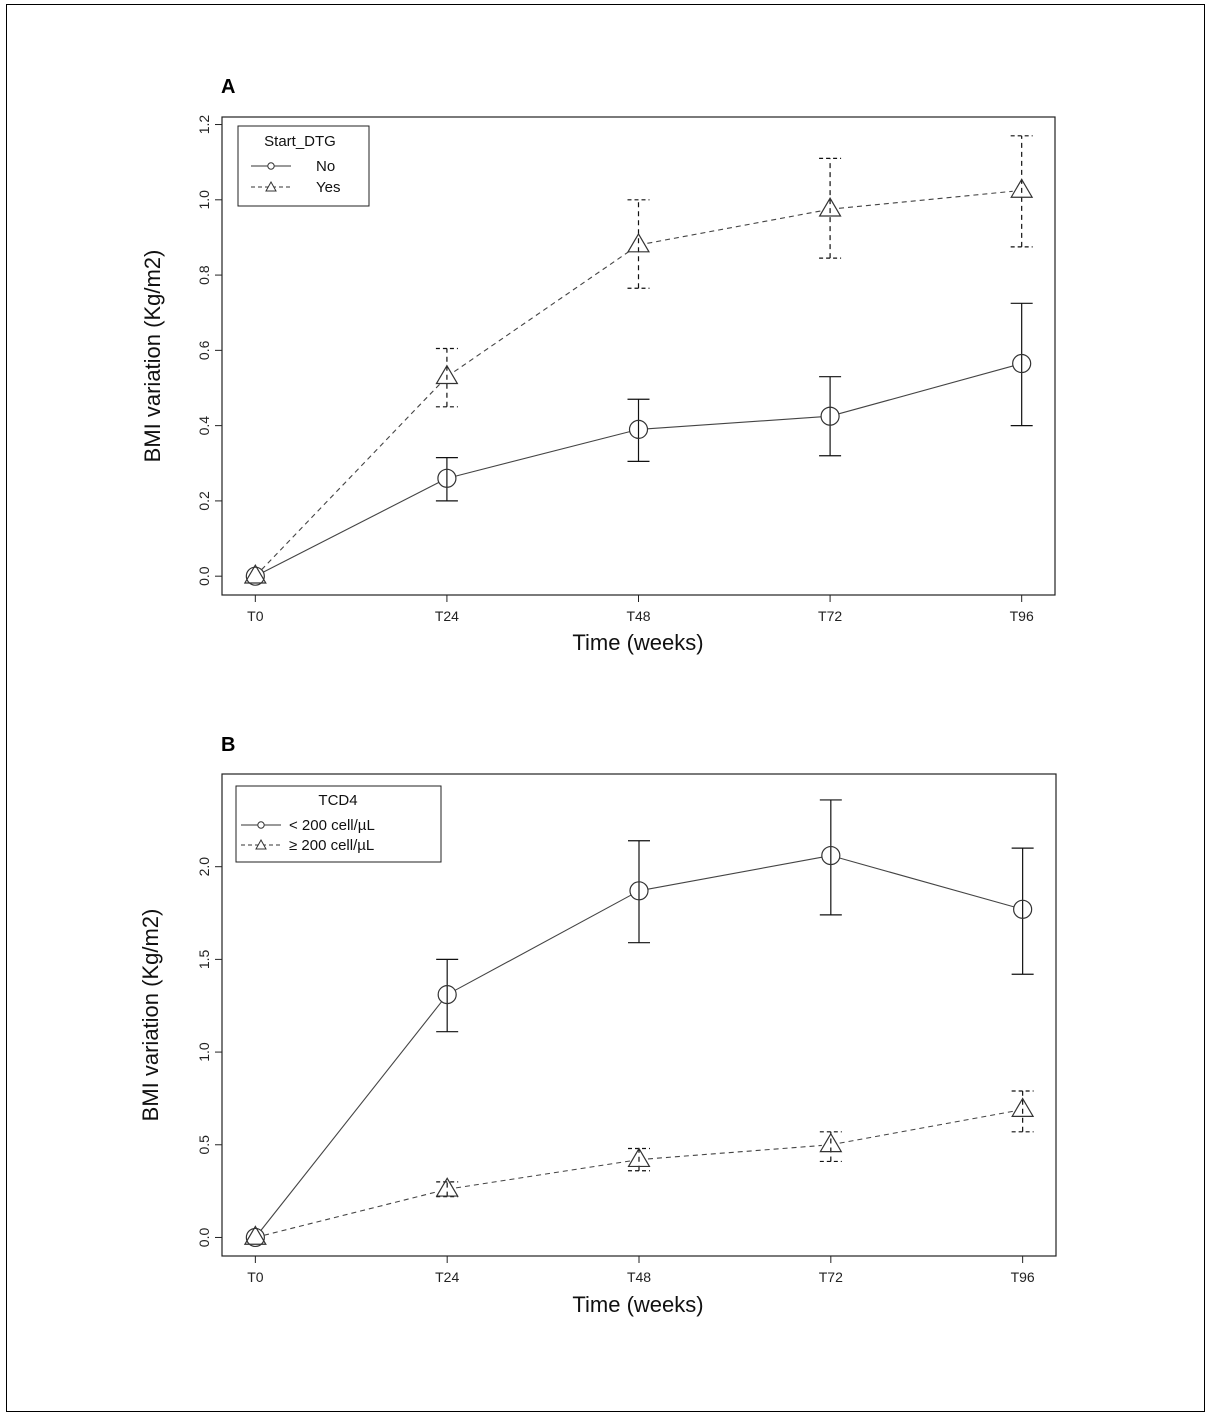 The image size is (1213, 1412). What do you see at coordinates (831, 1277) in the screenshot?
I see `panel-b-x-tick-label: T72` at bounding box center [831, 1277].